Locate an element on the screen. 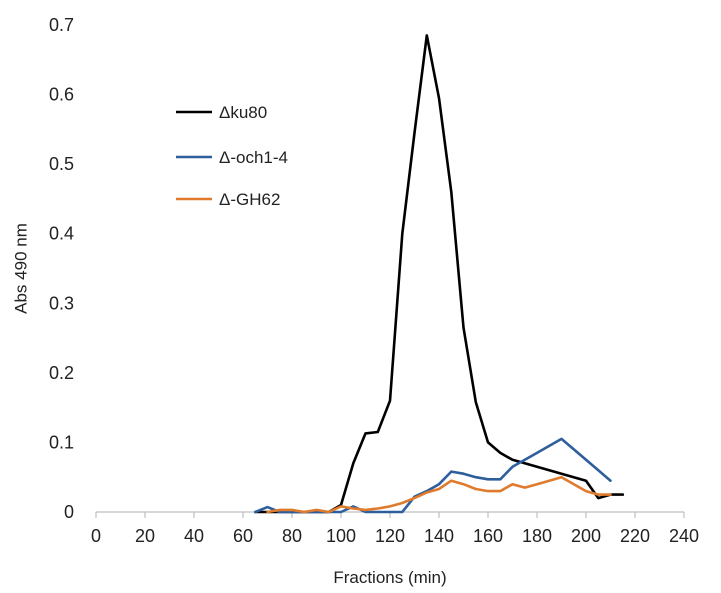 This screenshot has width=721, height=593. x-axis-ticks: 0 20 40 60 80 100 120 140 160 180 200 220 240 is located at coordinates (395, 529).